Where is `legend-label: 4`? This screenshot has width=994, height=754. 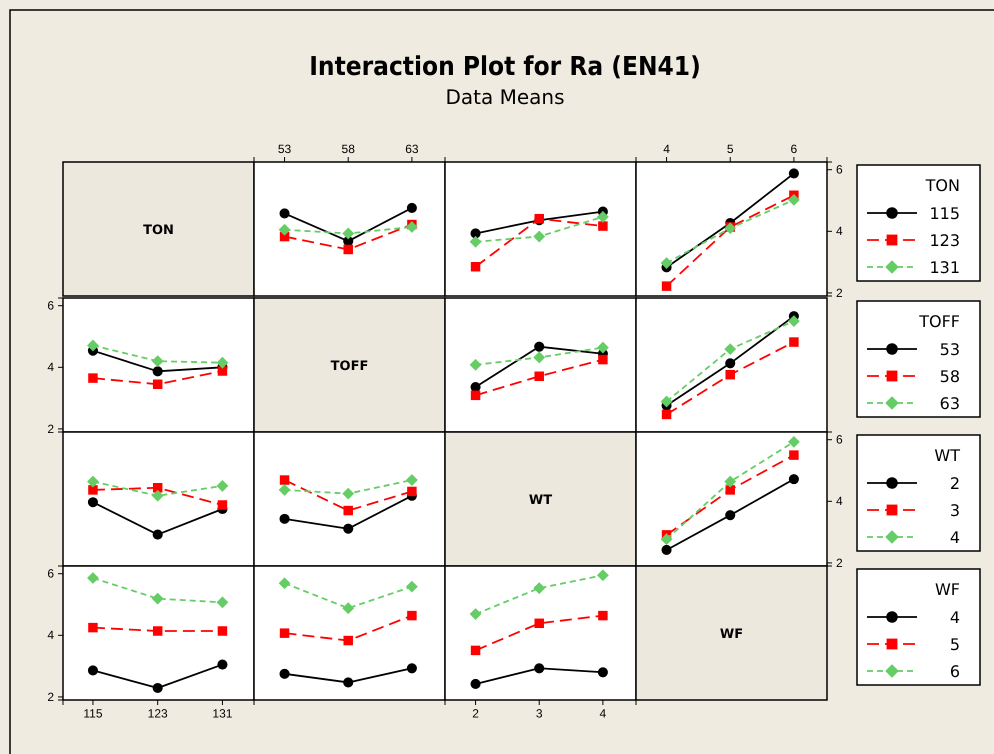
legend-label: 4 is located at coordinates (955, 537).